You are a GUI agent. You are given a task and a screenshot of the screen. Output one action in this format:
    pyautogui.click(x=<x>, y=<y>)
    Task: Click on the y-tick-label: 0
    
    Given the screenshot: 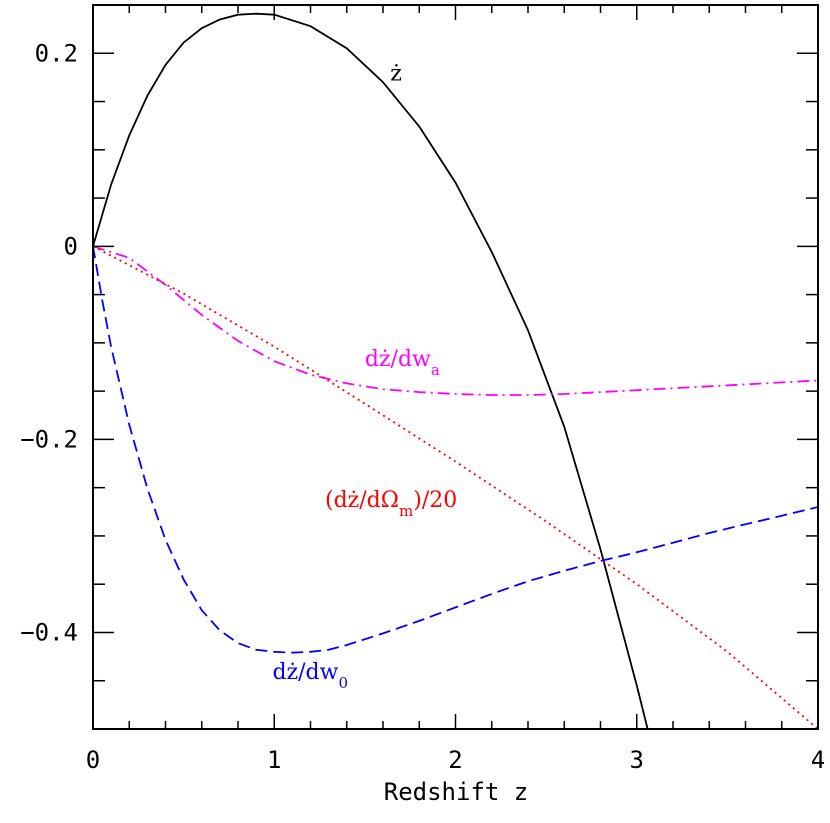 What is the action you would take?
    pyautogui.click(x=71, y=246)
    